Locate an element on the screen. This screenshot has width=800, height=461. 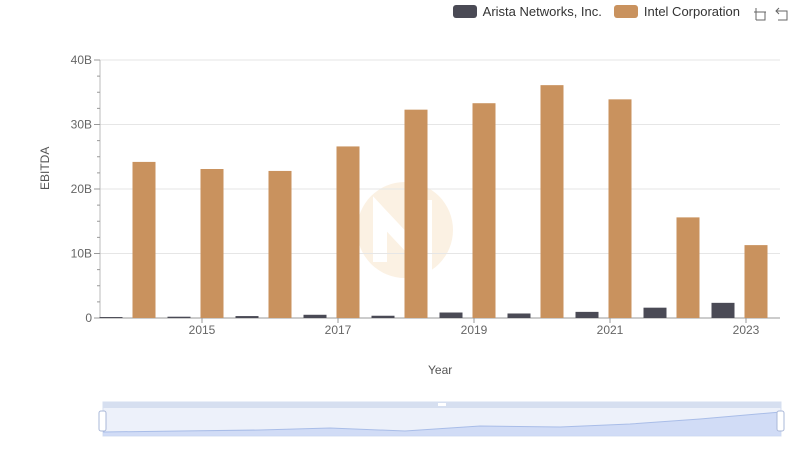
zoom-grip-icon is located at coordinates (442, 404).